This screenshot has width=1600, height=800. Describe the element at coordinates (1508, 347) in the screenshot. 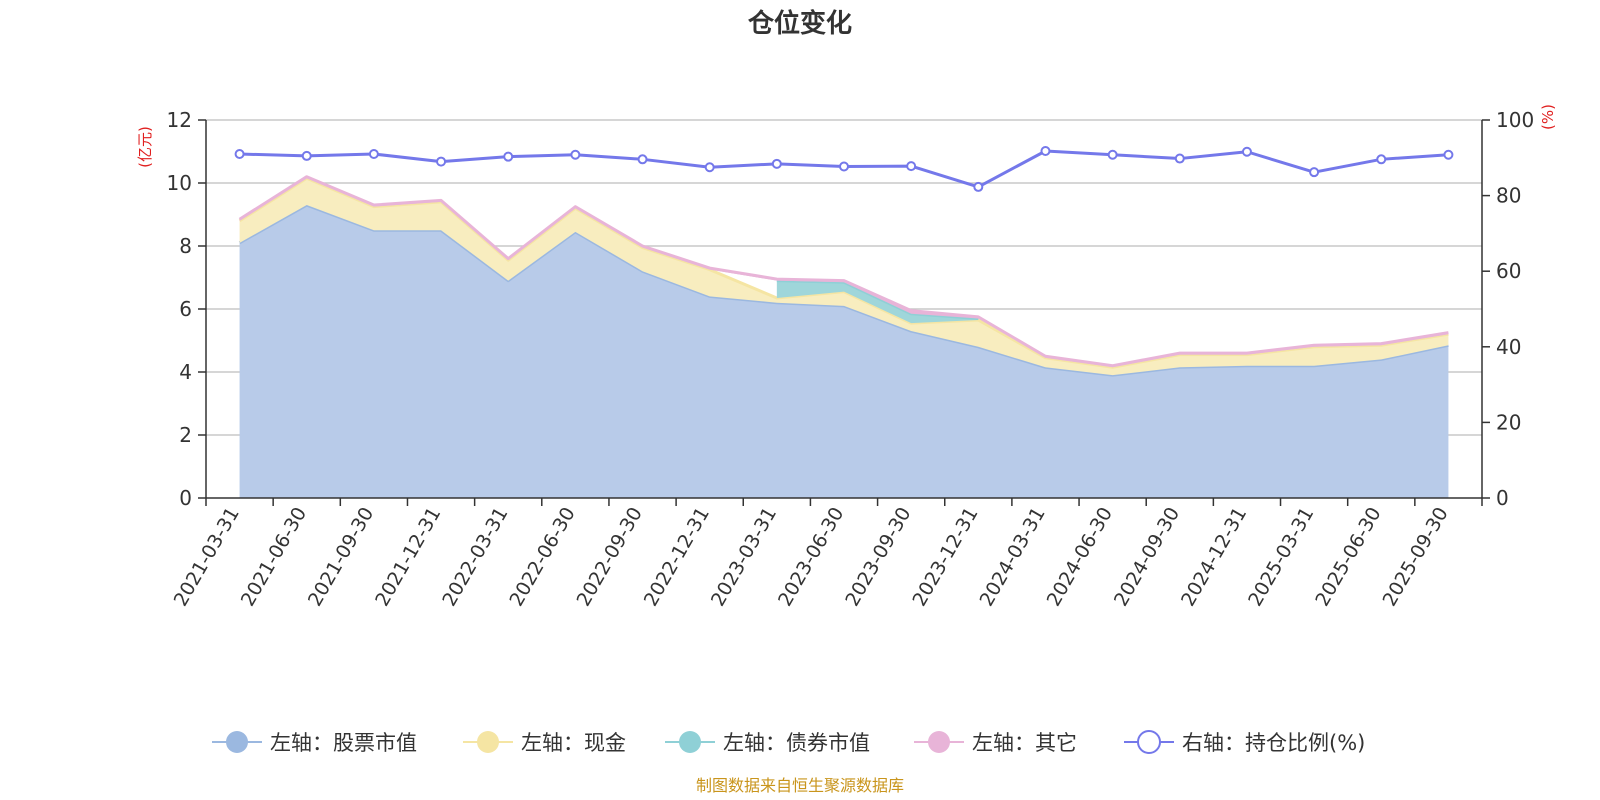

I see `right-axis-tick-label: 40` at that location.